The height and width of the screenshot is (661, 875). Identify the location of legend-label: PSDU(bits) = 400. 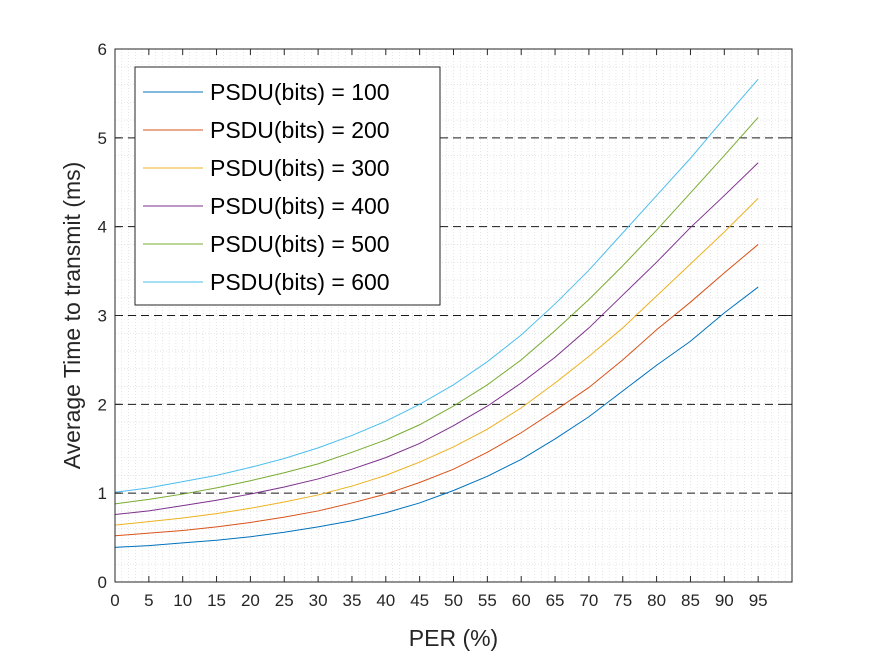
(300, 206).